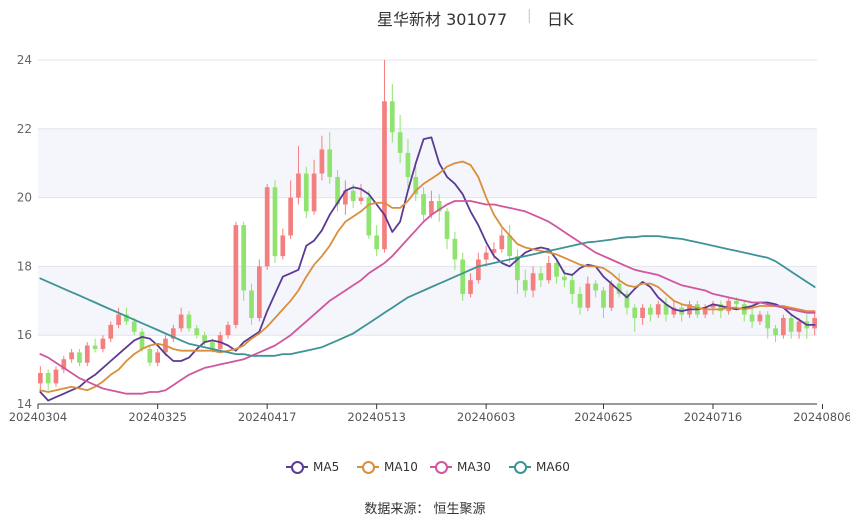 This screenshot has width=850, height=517. What do you see at coordinates (24, 60) in the screenshot?
I see `y-tick-label: 24` at bounding box center [24, 60].